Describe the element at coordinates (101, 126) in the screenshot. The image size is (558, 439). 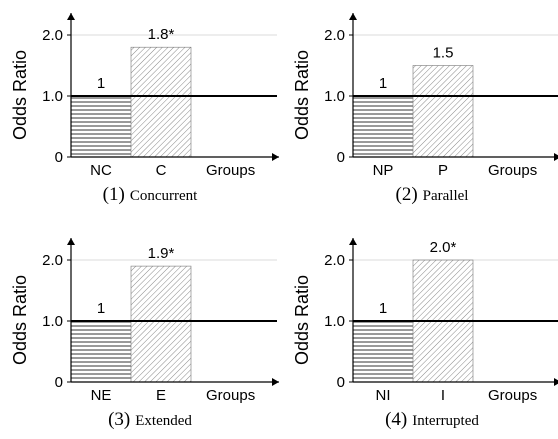
I see `bar-nc` at that location.